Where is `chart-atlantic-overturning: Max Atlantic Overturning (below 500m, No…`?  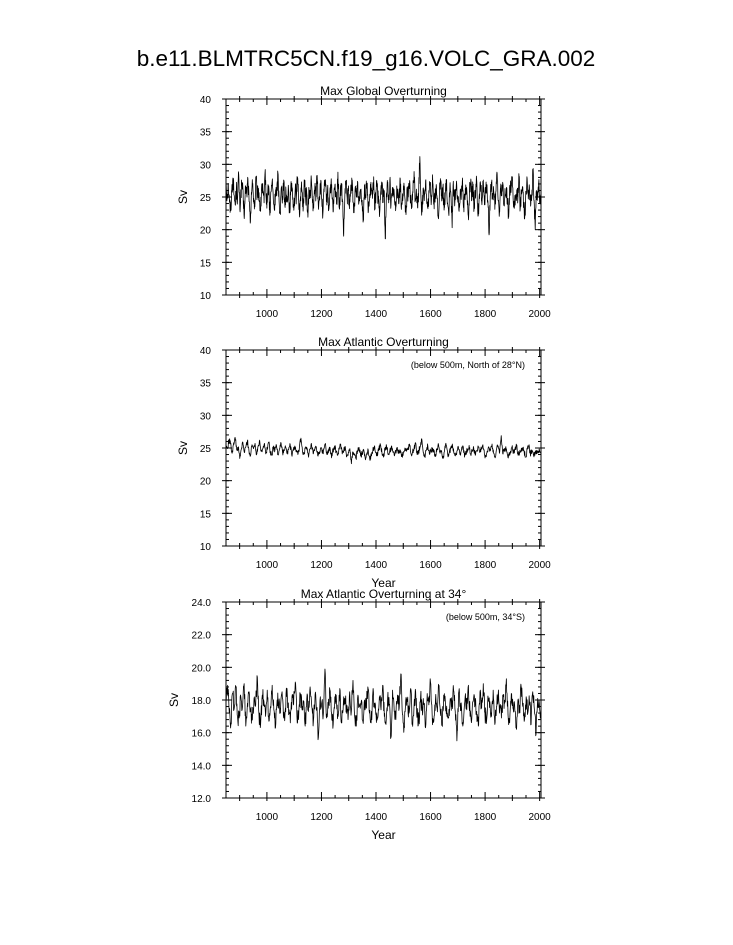 chart-atlantic-overturning: Max Atlantic Overturning (below 500m, No… is located at coordinates (363, 462).